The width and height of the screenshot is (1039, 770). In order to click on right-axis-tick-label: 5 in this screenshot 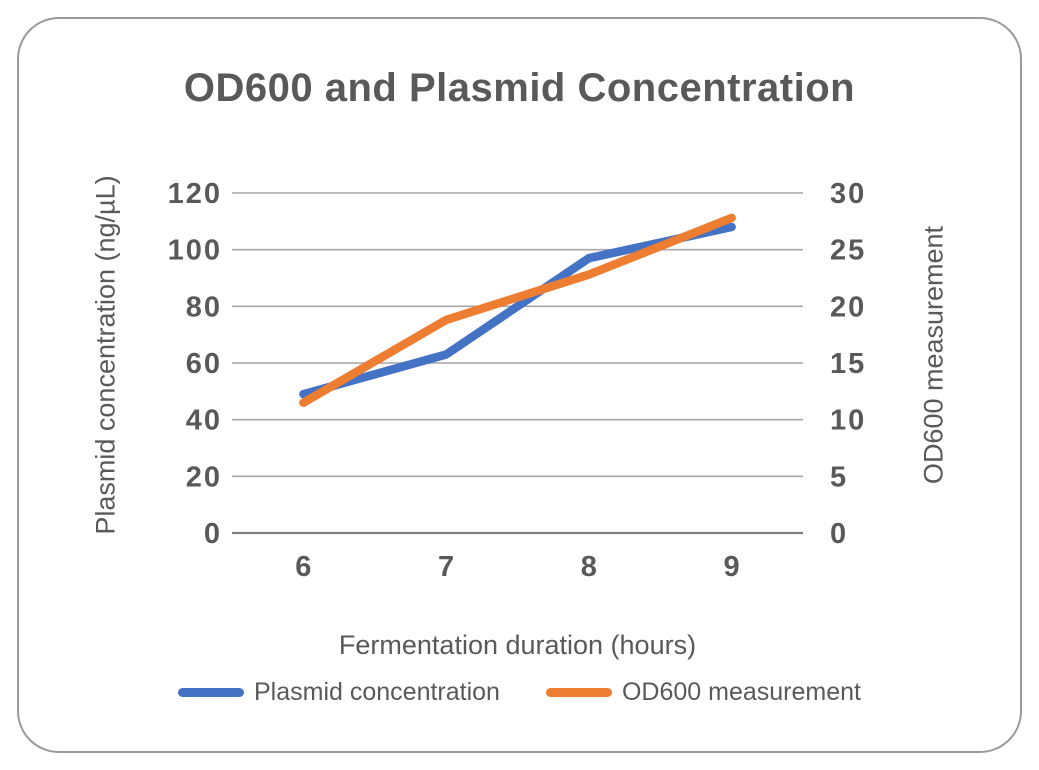, I will do `click(839, 477)`.